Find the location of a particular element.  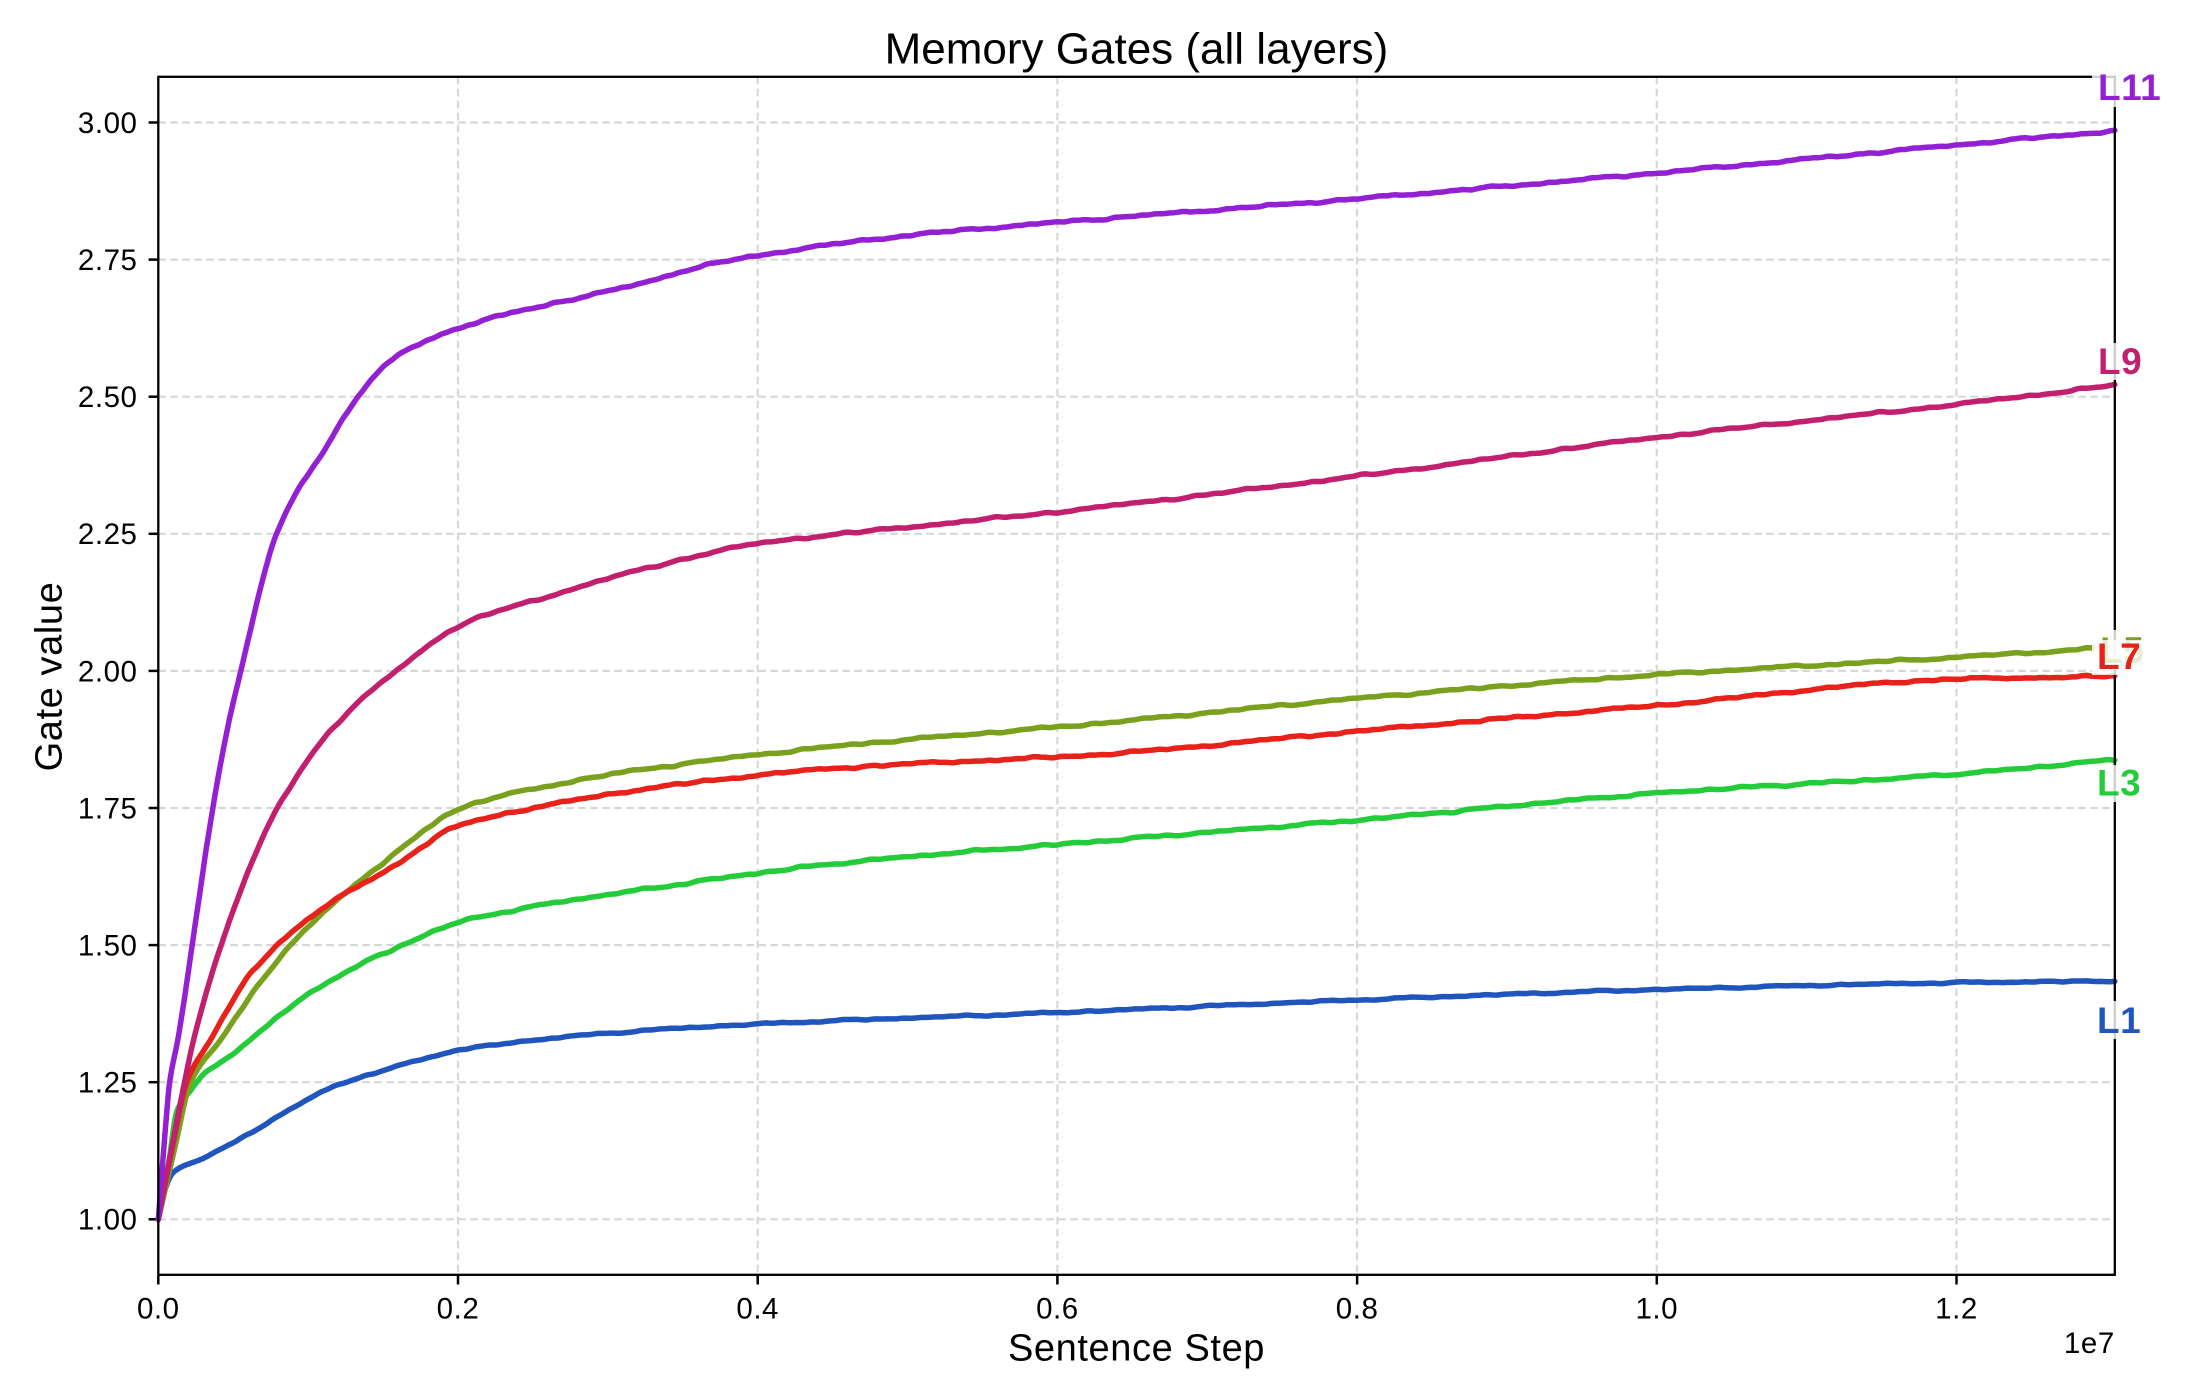

svg-text: Memory Gates (all layers) is located at coordinates (1137, 49).